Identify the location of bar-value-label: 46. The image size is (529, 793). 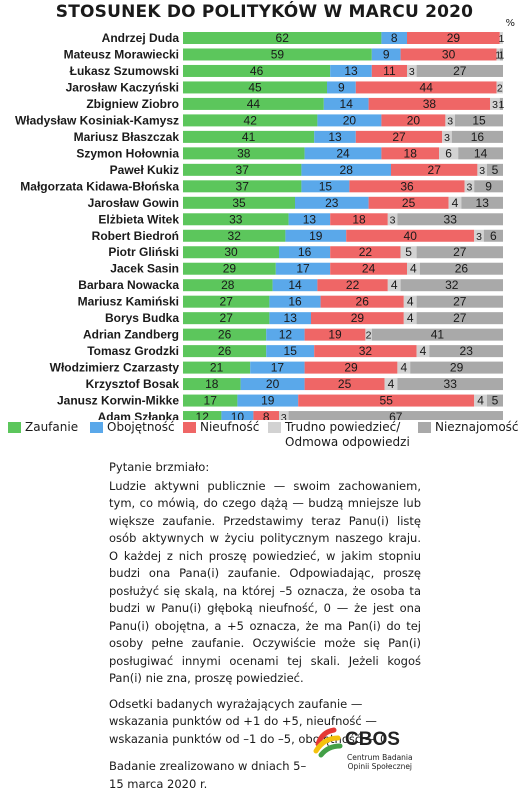
(257, 71).